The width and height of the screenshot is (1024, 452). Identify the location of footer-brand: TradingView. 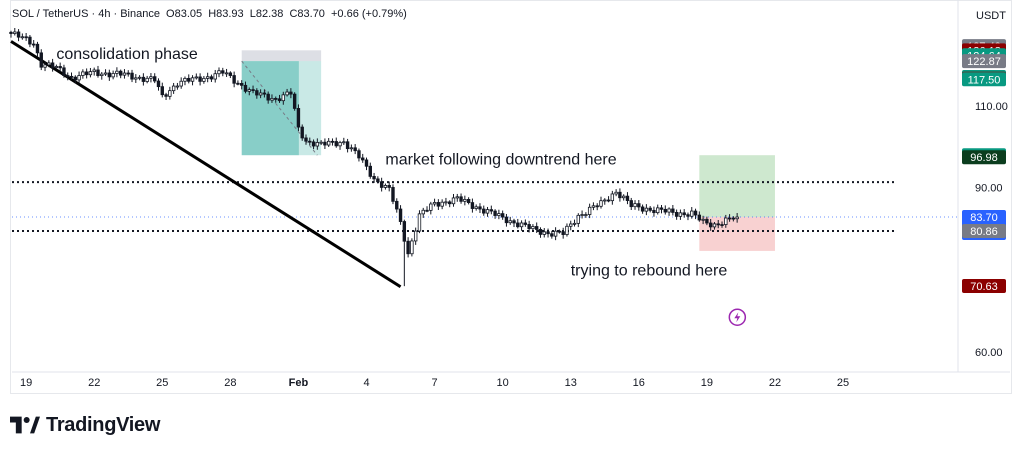
(85, 425).